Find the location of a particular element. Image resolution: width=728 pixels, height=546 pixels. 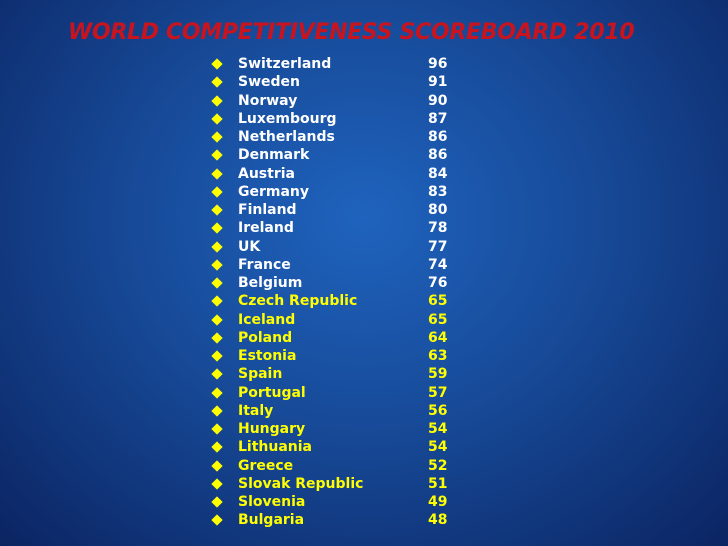

list-row: Sweden 91 is located at coordinates (340, 82).